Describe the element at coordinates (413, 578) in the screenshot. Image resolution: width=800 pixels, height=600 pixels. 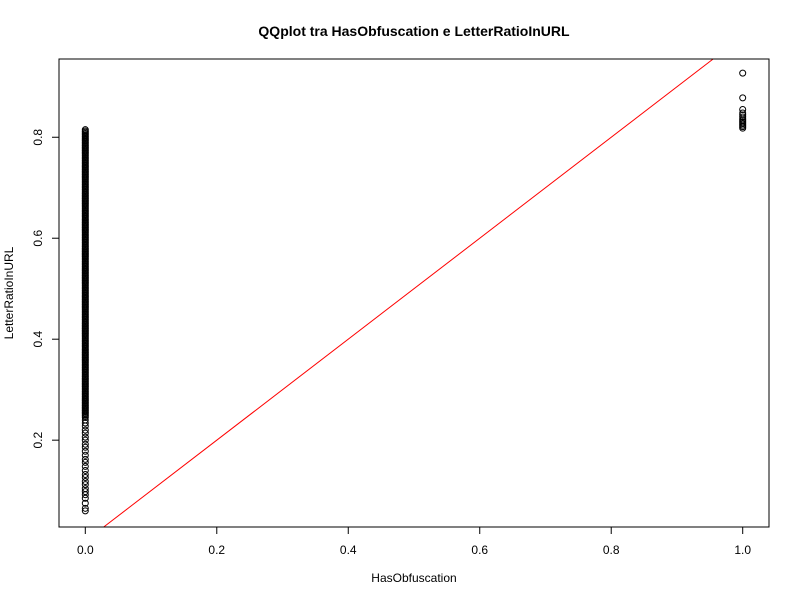
I see `x-axis-label: HasObfuscation` at that location.